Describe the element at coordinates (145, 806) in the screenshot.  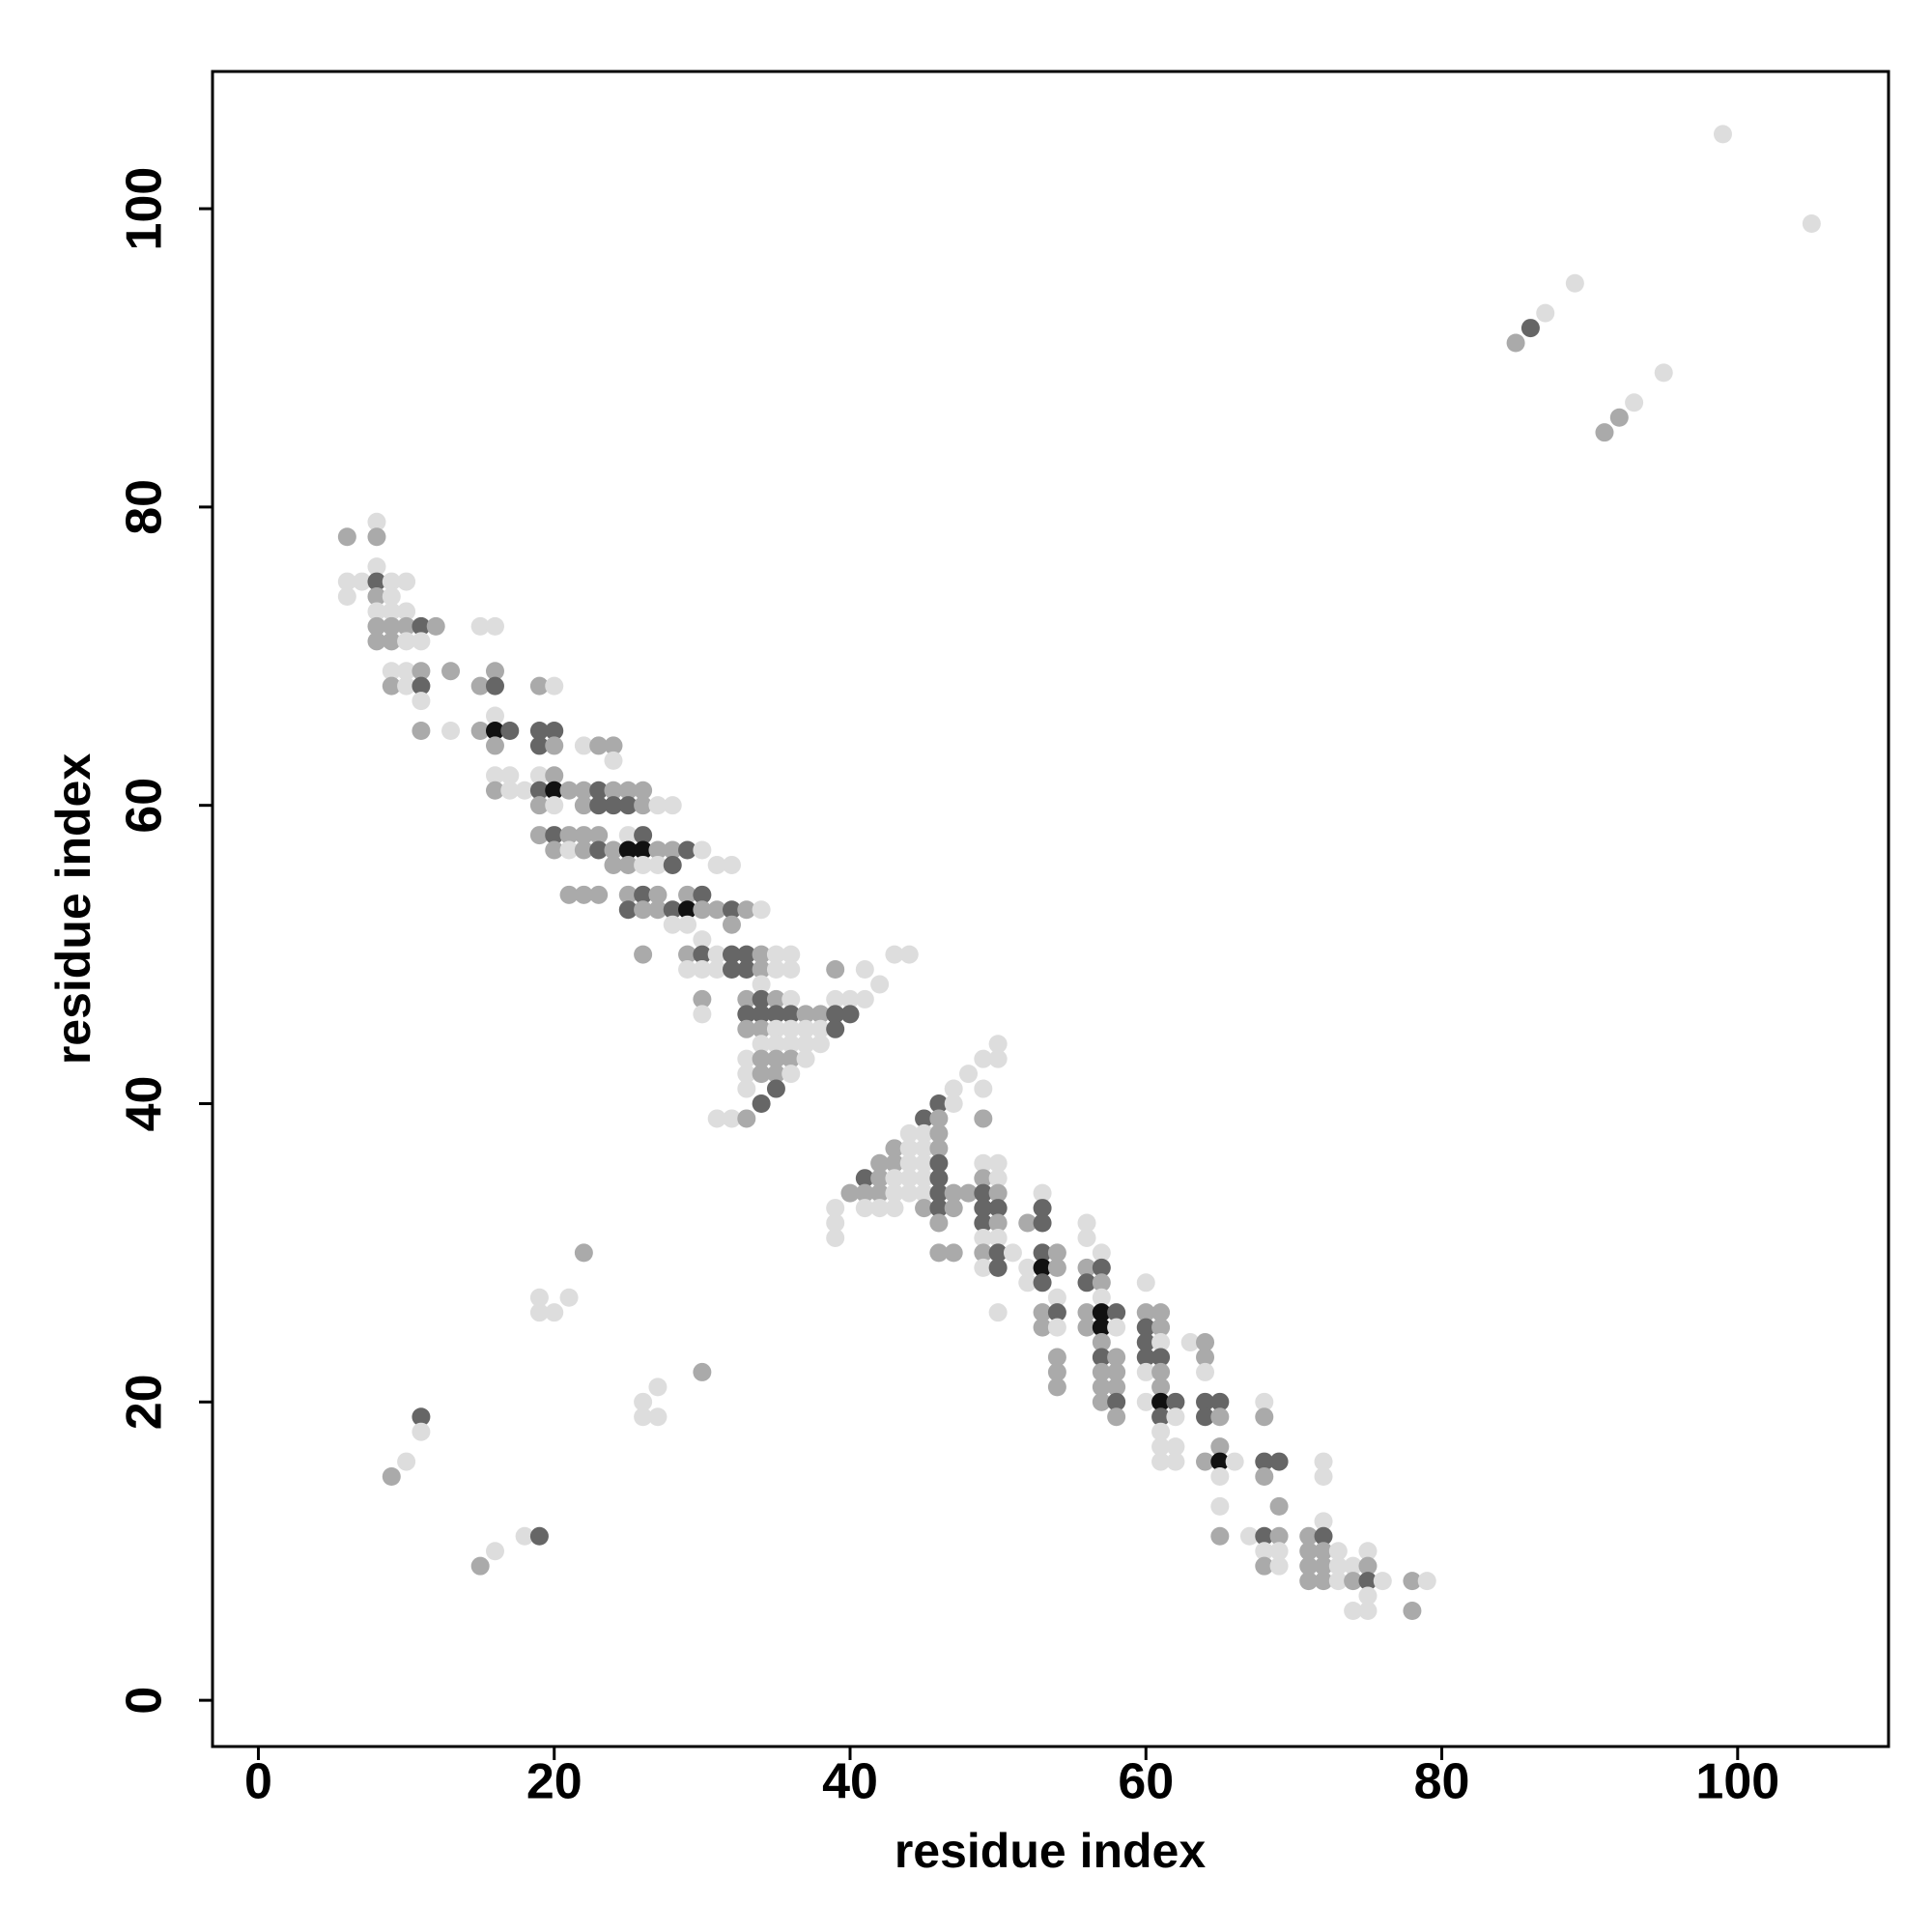
I see `y-tick-label: 60` at that location.